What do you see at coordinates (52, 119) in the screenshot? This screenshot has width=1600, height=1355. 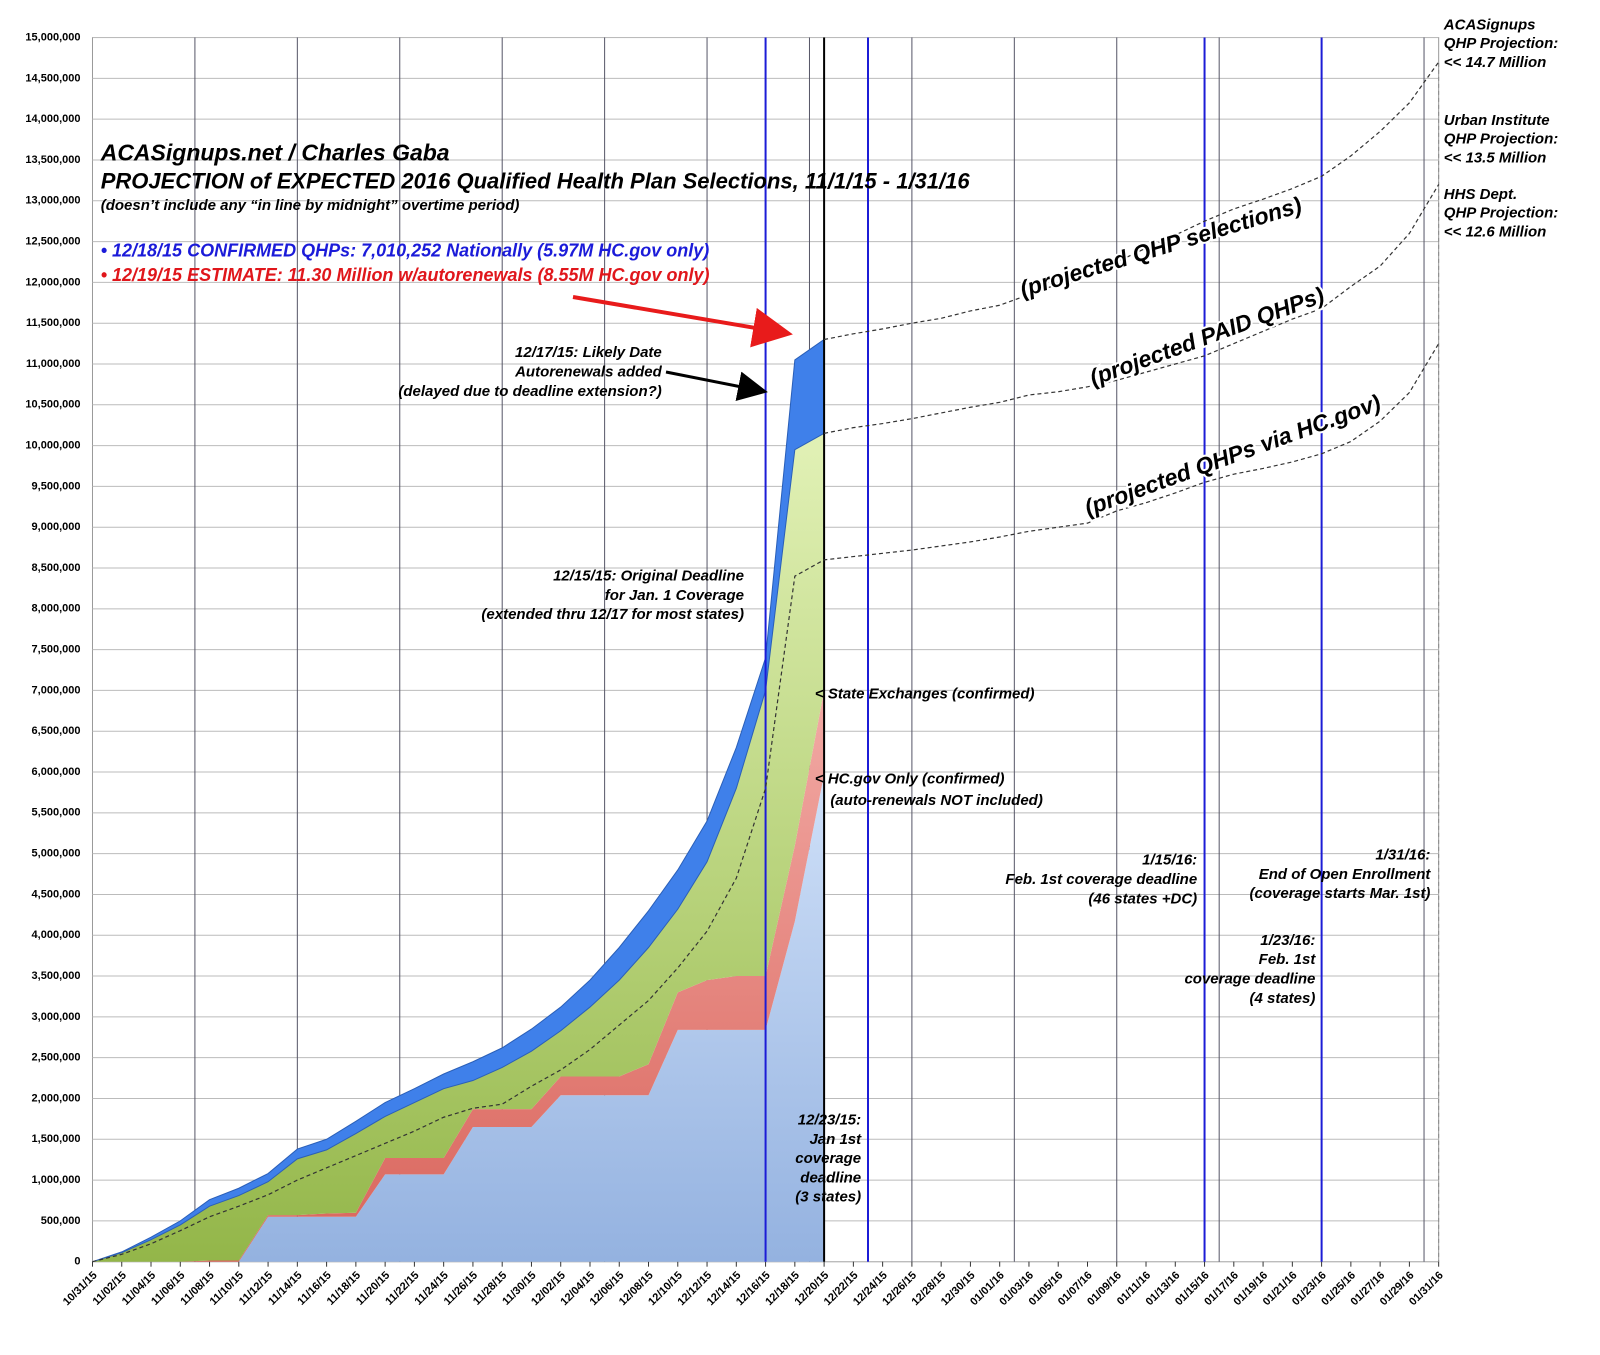 I see `y-tick-label: 14,000,000` at bounding box center [52, 119].